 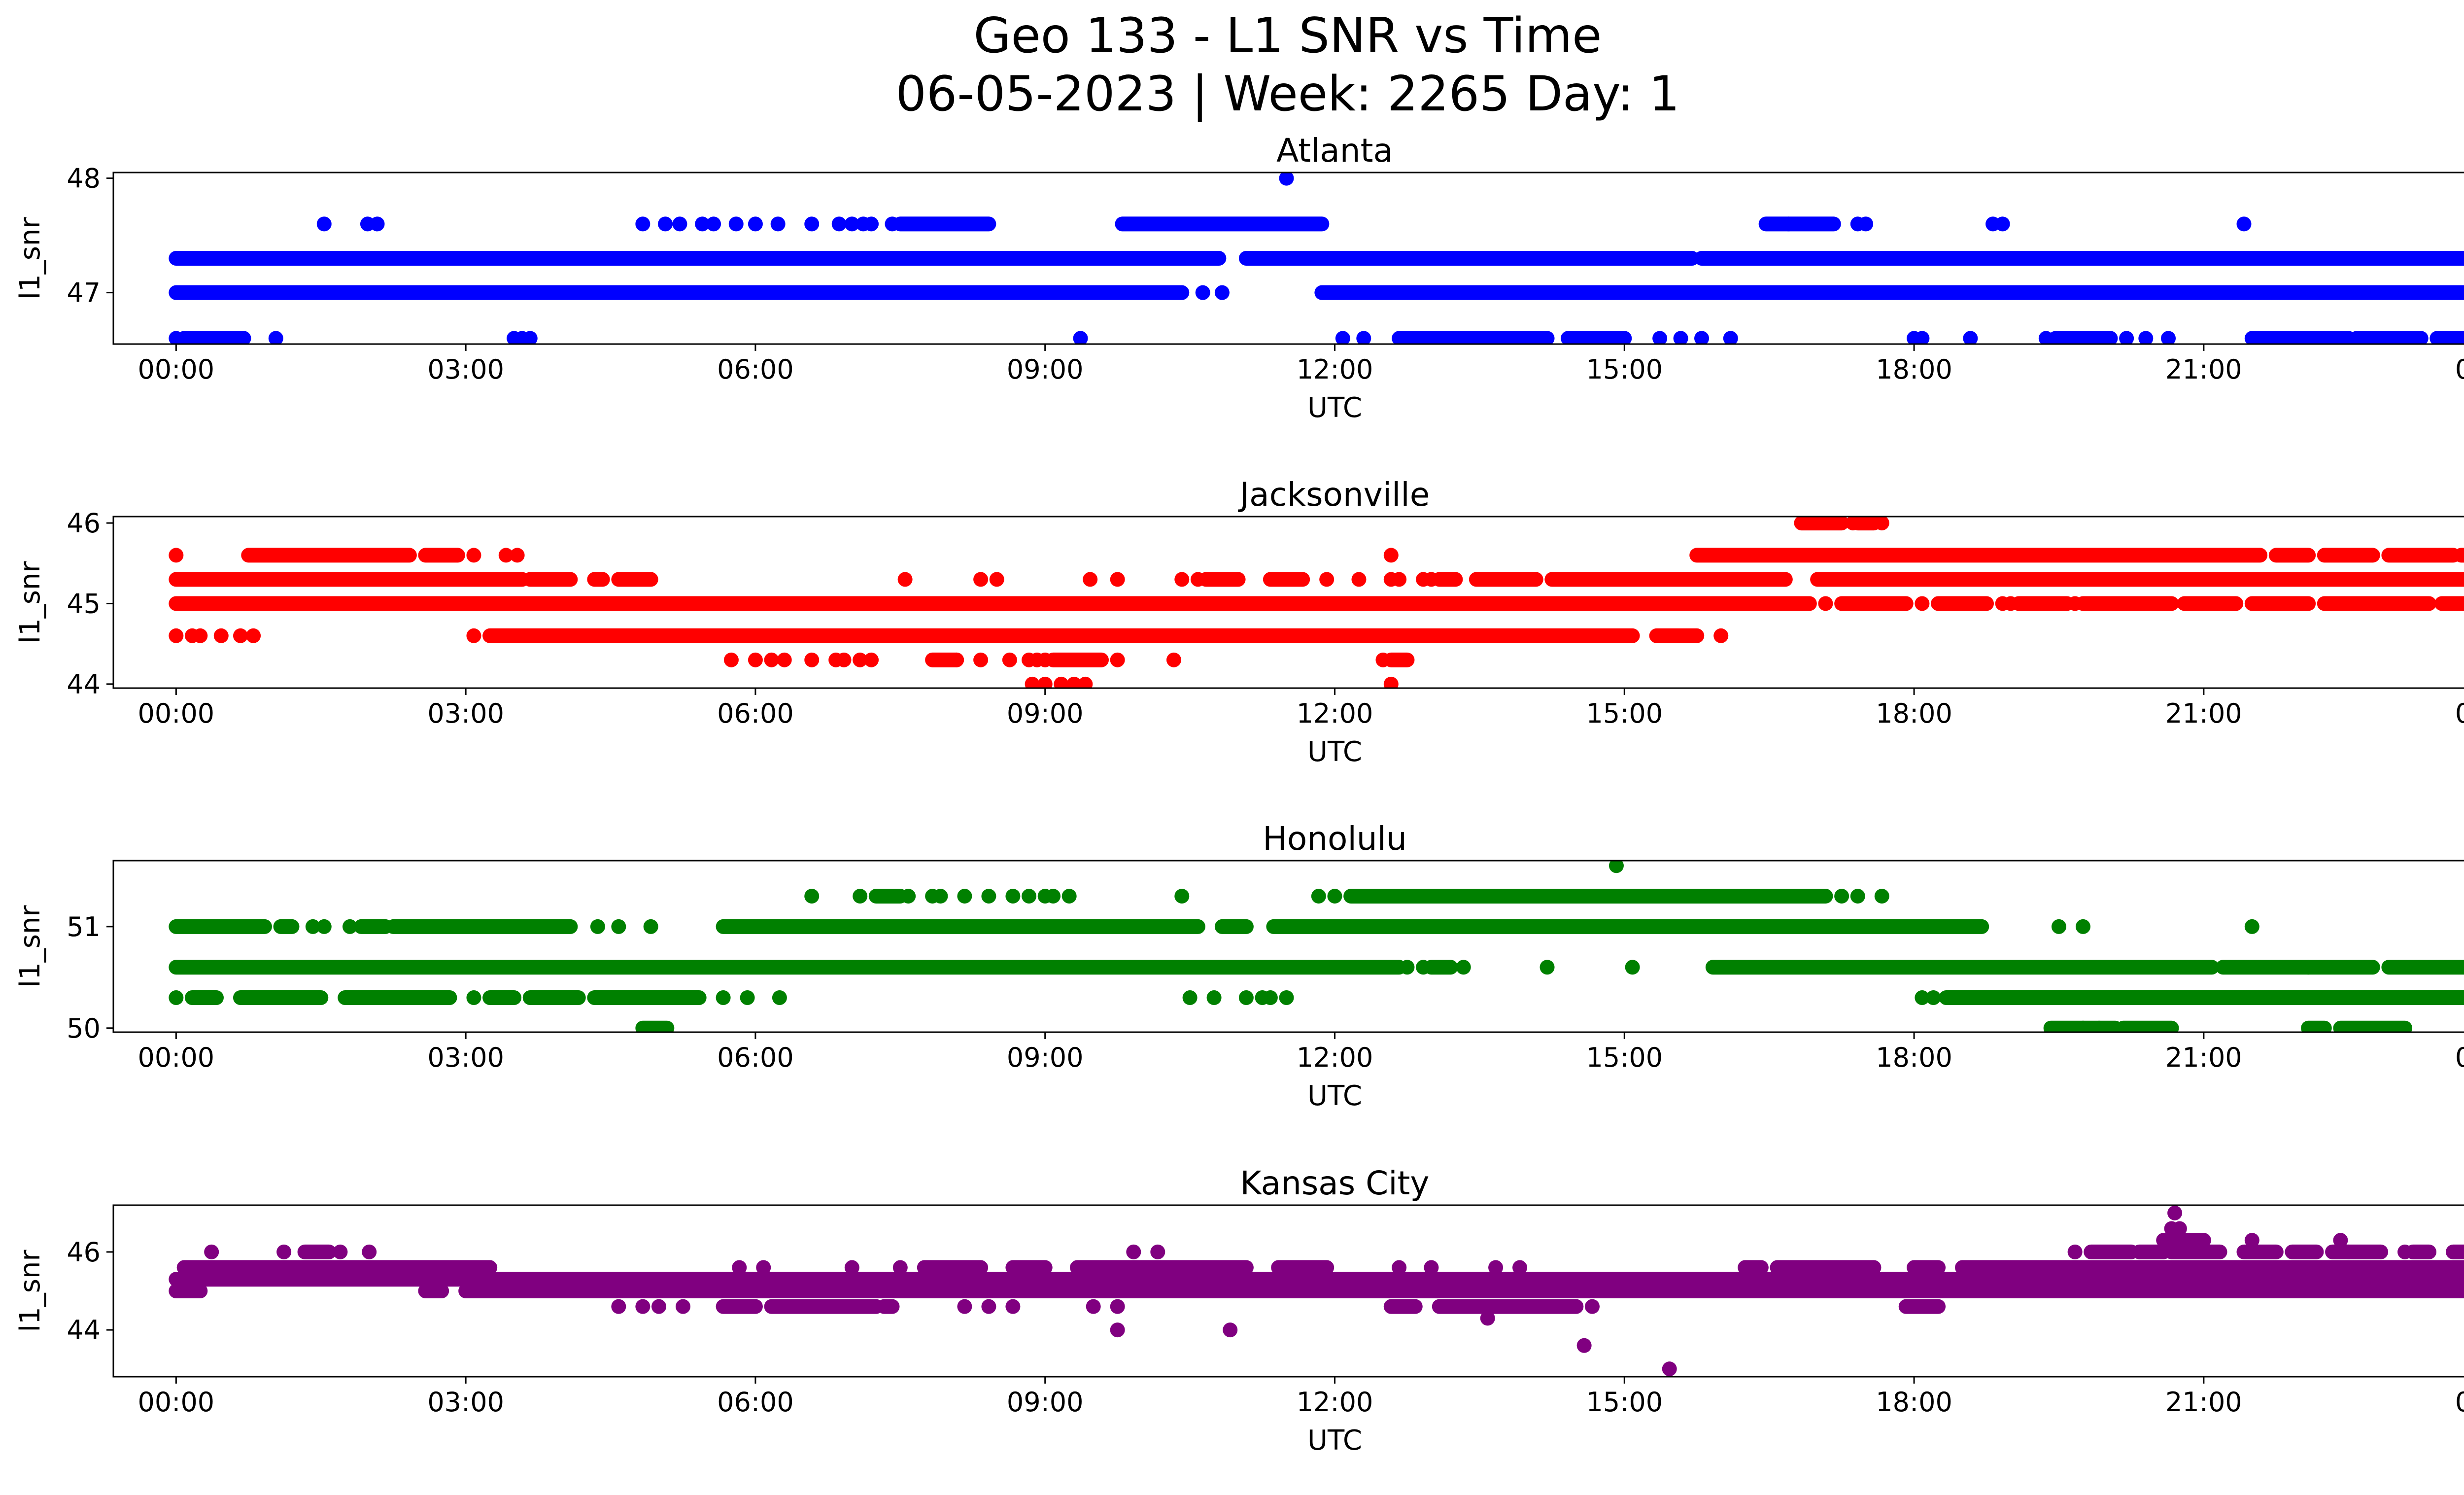 What do you see at coordinates (1287, 36) in the screenshot?
I see `figure-title: Geo 133 - L1 SNR vs Time` at bounding box center [1287, 36].